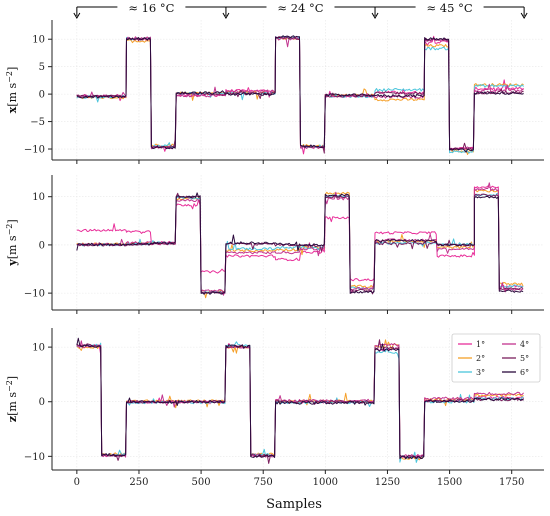  What do you see at coordinates (524, 344) in the screenshot?
I see `legend-label: 4°` at bounding box center [524, 344].